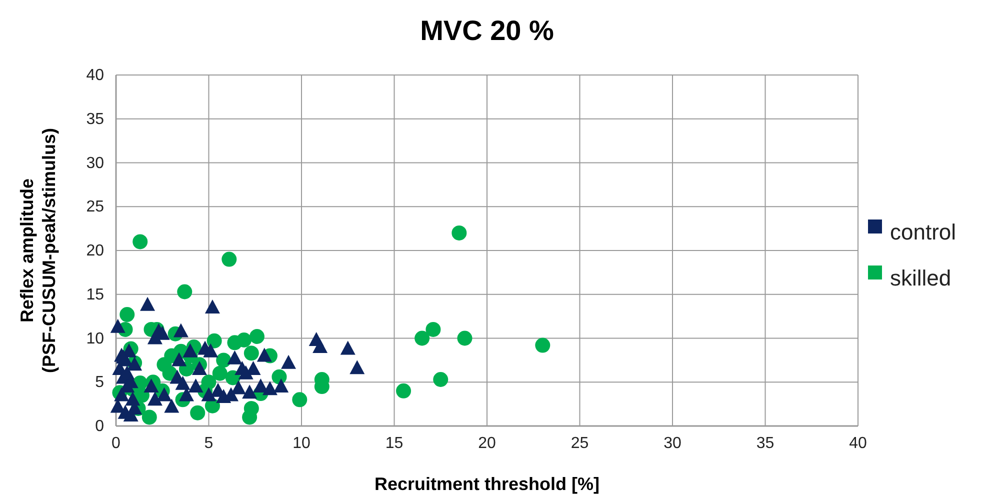 This screenshot has height=502, width=988. Describe the element at coordinates (579, 443) in the screenshot. I see `x-tick-label: 25` at that location.